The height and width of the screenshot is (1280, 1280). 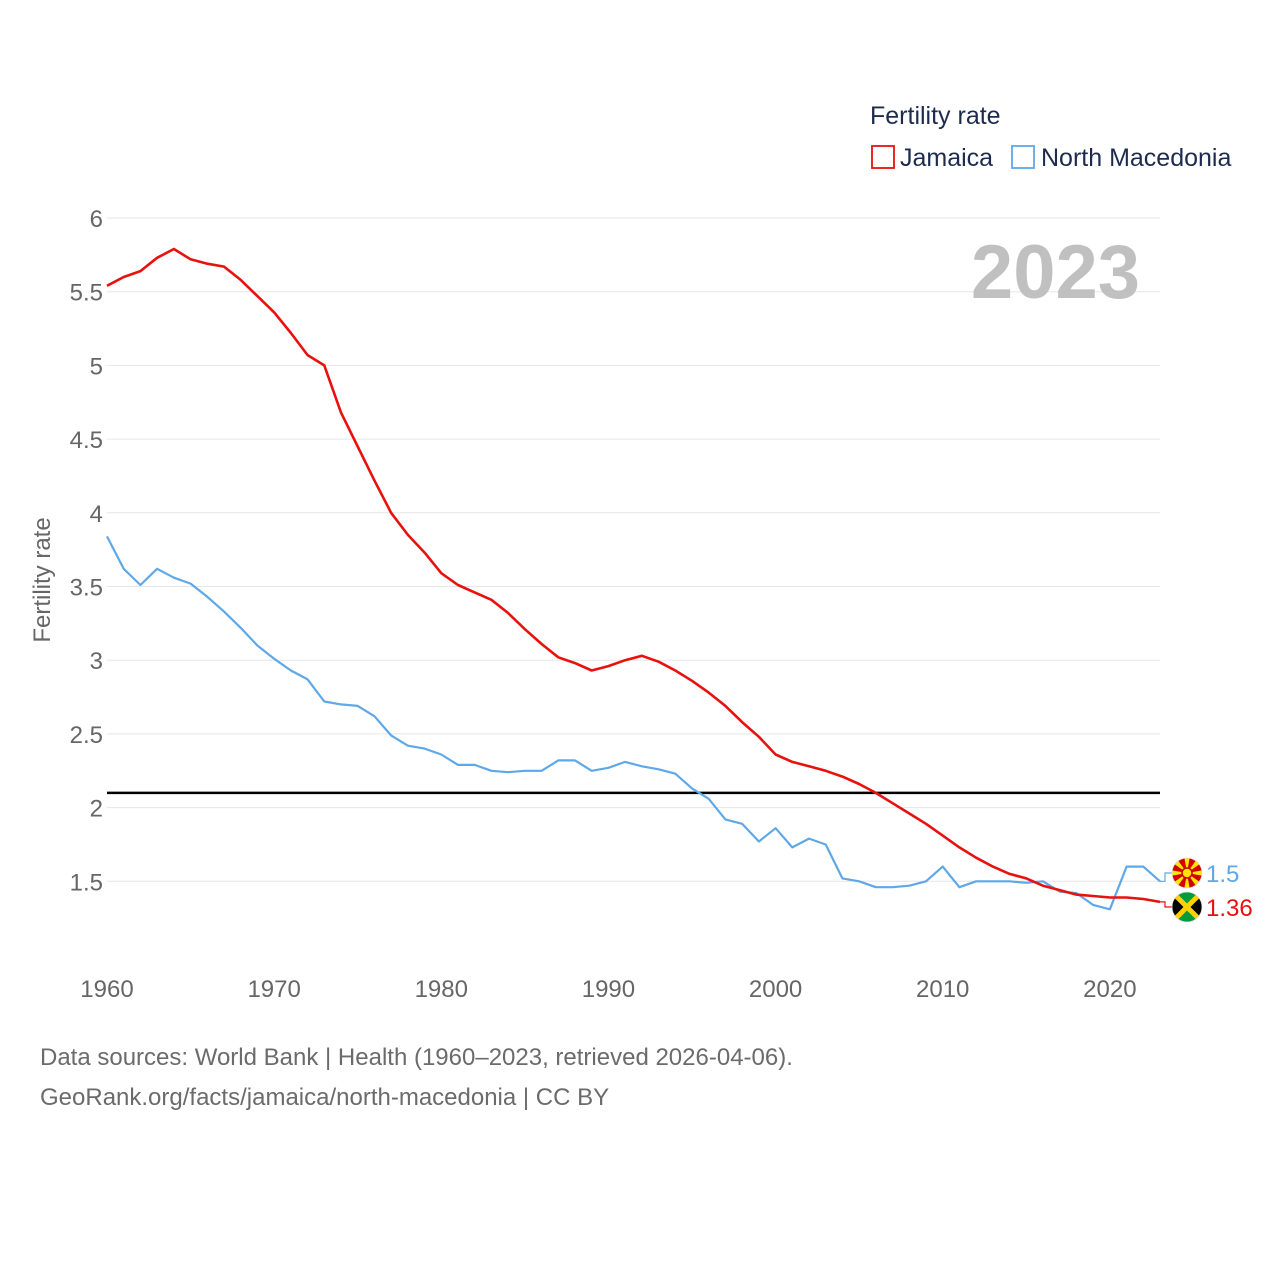 What do you see at coordinates (775, 989) in the screenshot?
I see `x-tick-label: 2000` at bounding box center [775, 989].